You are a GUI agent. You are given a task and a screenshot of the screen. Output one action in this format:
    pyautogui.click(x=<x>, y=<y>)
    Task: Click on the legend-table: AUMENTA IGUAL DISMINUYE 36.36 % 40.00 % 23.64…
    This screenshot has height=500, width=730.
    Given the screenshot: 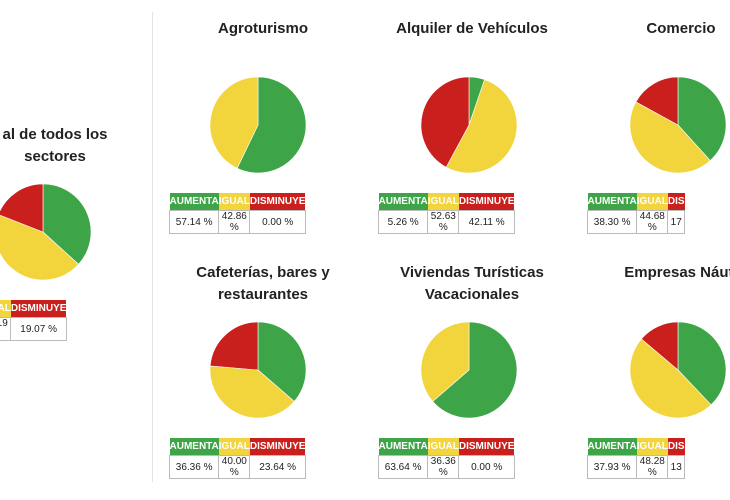 What is the action you would take?
    pyautogui.click(x=237, y=458)
    